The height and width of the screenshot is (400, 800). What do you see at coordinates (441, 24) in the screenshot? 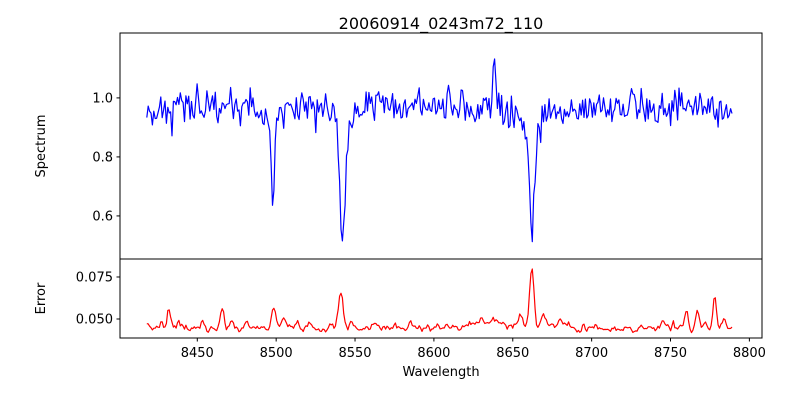
I see `chart-title: 20060914_0243m72_110` at bounding box center [441, 24].